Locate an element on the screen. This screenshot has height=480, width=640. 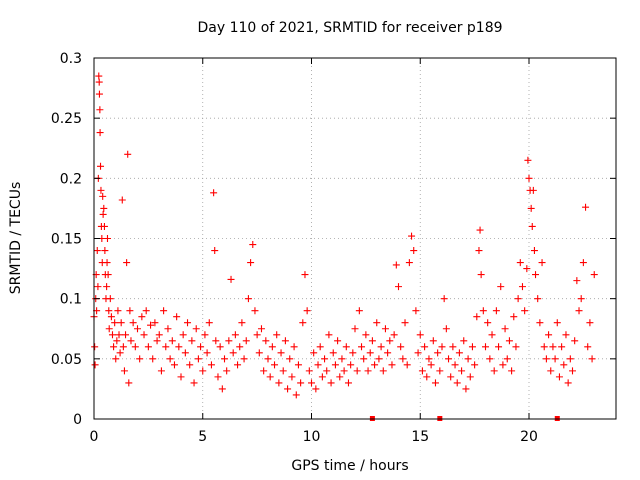
y-tick-label: 0.25 is located at coordinates (66, 119).